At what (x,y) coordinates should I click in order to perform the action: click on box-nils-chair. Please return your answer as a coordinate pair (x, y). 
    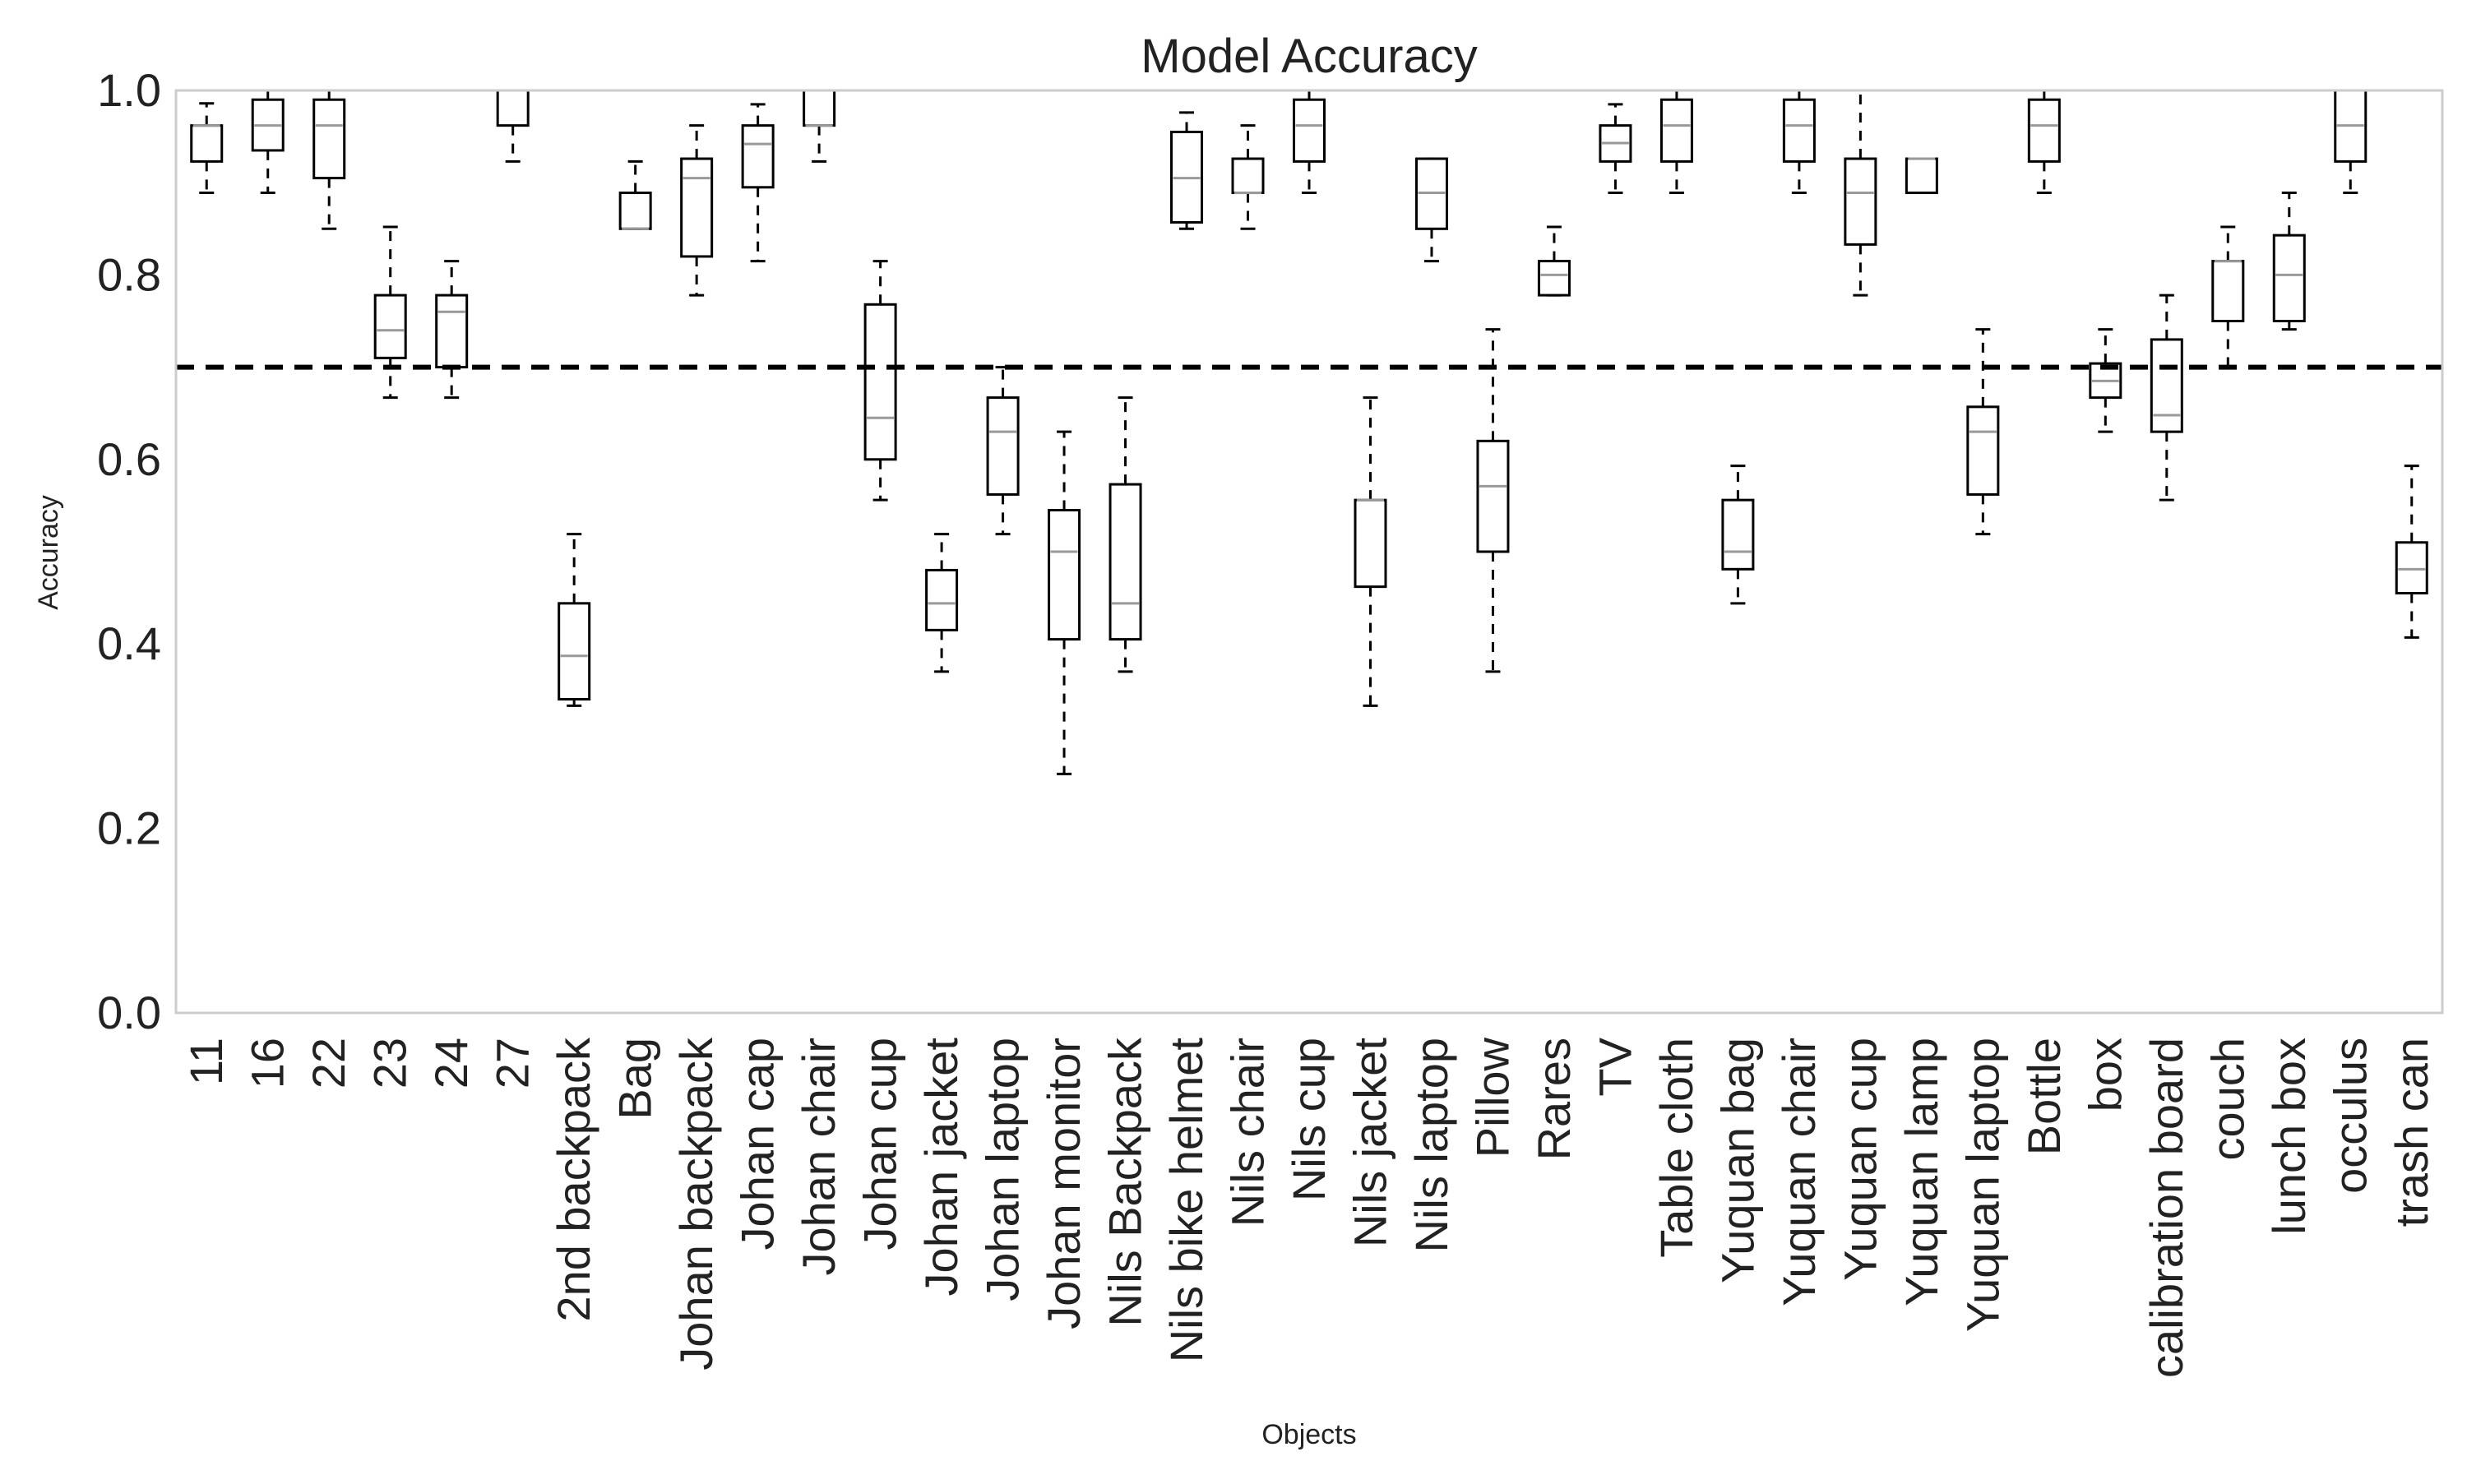
    Looking at the image, I should click on (1248, 177).